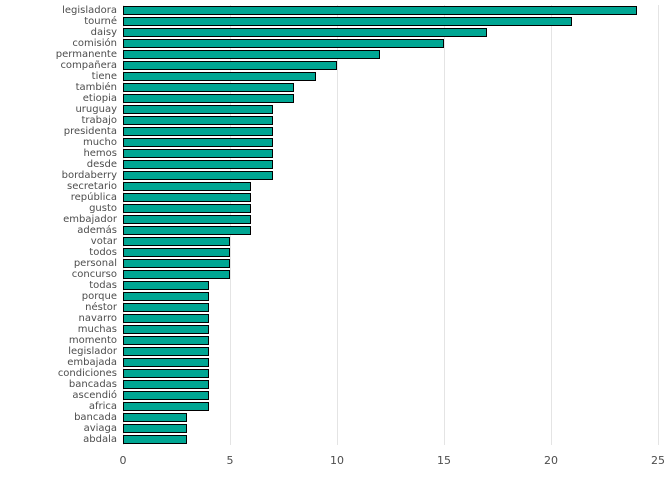  Describe the element at coordinates (331, 131) in the screenshot. I see `bar-row: presidenta` at that location.